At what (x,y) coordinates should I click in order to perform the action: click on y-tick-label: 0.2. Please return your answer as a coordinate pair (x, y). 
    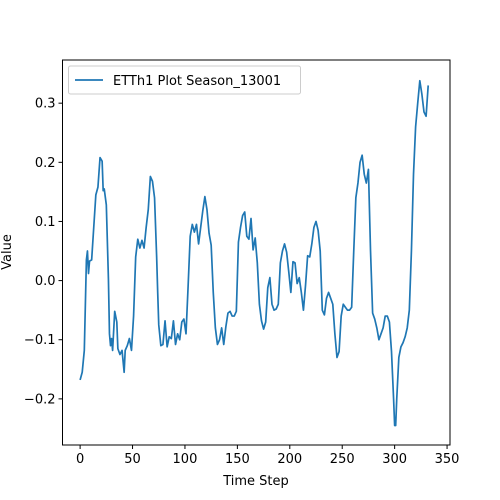
    Looking at the image, I should click on (45, 163).